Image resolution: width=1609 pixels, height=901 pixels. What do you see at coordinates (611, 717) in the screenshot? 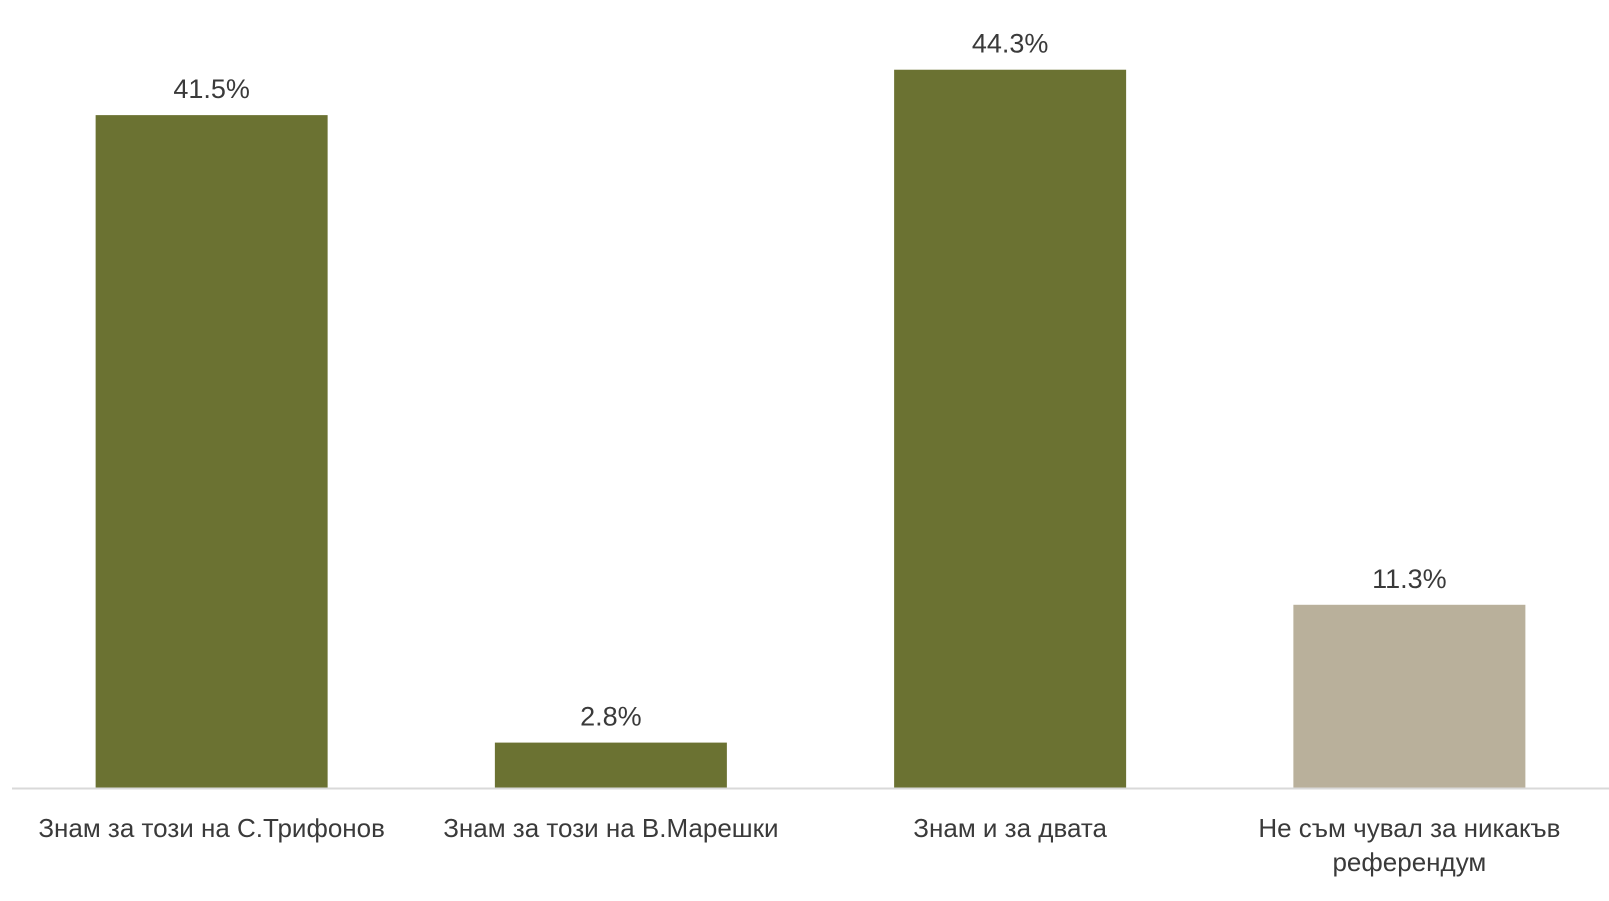
I see `bar-value-label-2: 2.8%` at bounding box center [611, 717].